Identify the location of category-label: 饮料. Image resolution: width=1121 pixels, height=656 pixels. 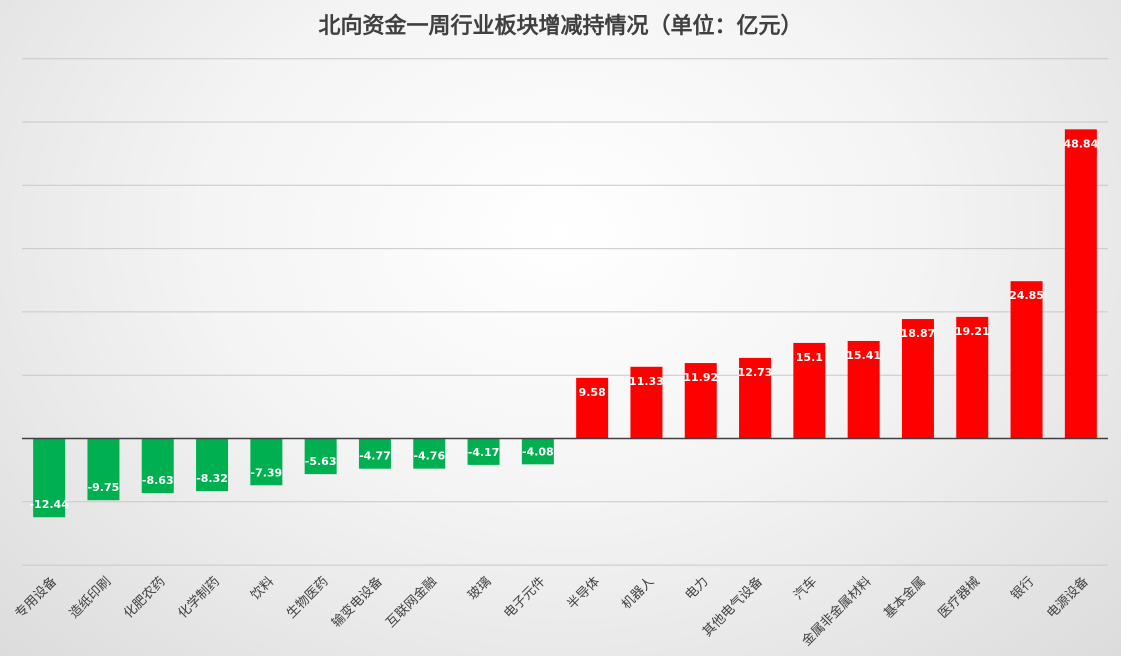
(262, 588).